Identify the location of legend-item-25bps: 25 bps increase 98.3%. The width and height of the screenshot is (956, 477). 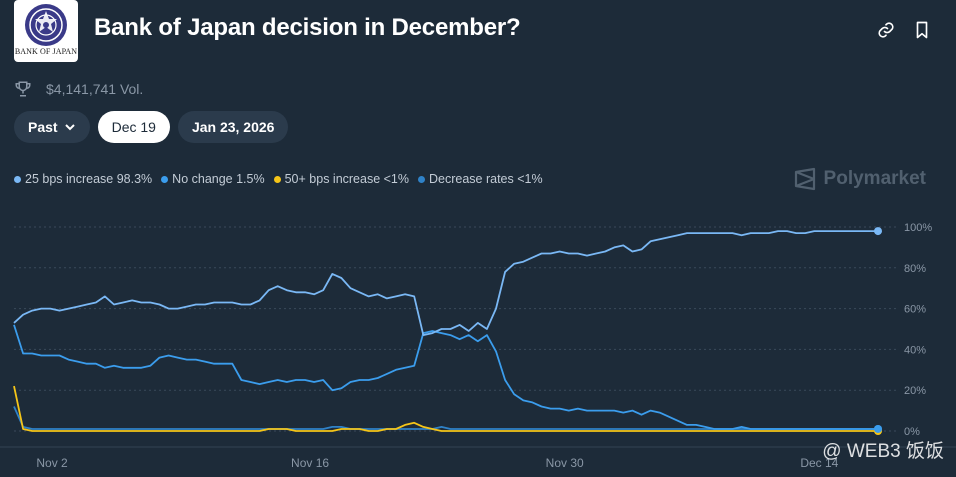
(83, 179).